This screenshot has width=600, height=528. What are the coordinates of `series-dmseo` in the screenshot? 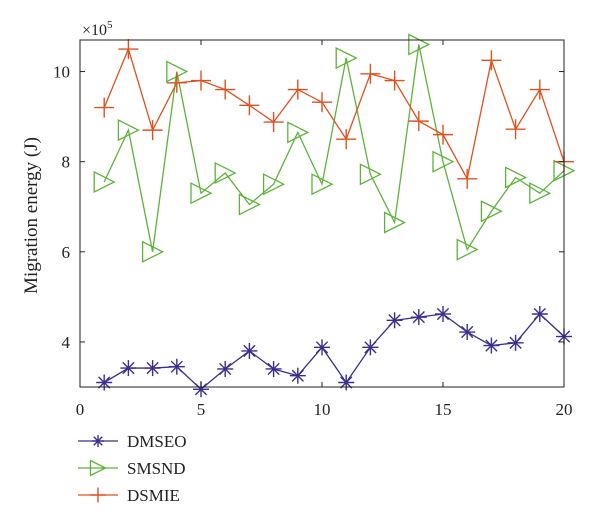 It's located at (334, 351).